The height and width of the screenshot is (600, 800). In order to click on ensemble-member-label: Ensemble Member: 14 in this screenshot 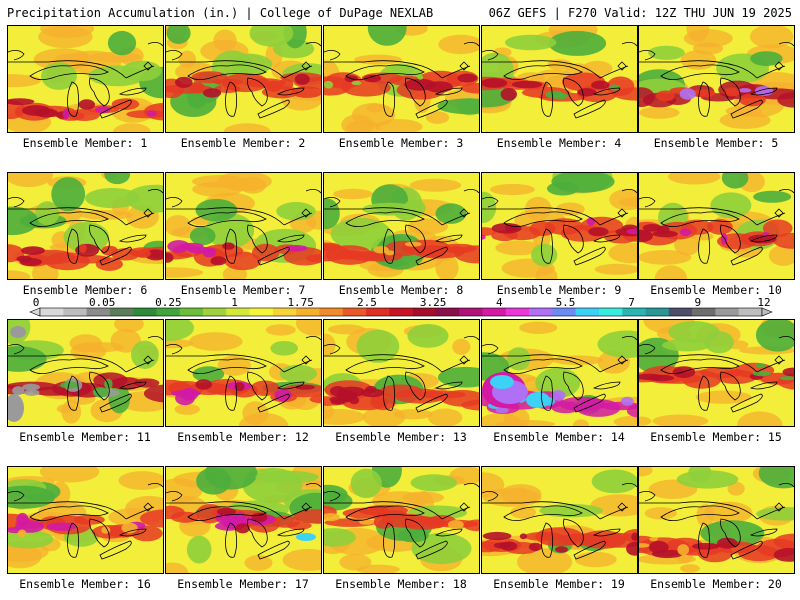, I will do `click(559, 437)`.